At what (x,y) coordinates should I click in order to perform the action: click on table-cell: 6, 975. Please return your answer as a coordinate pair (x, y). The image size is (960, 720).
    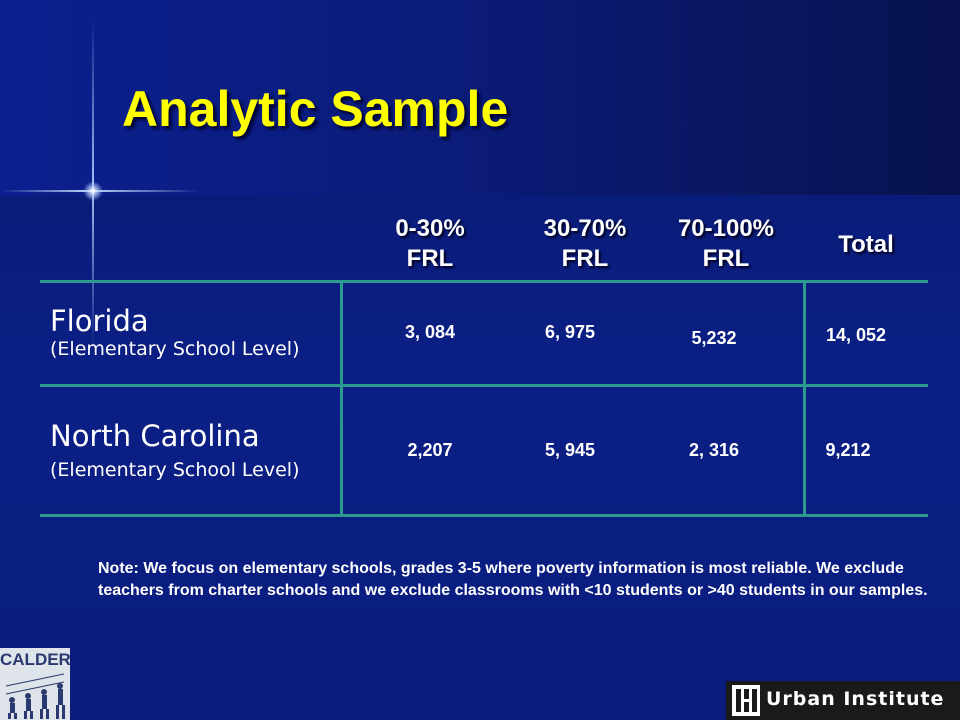
    Looking at the image, I should click on (570, 332).